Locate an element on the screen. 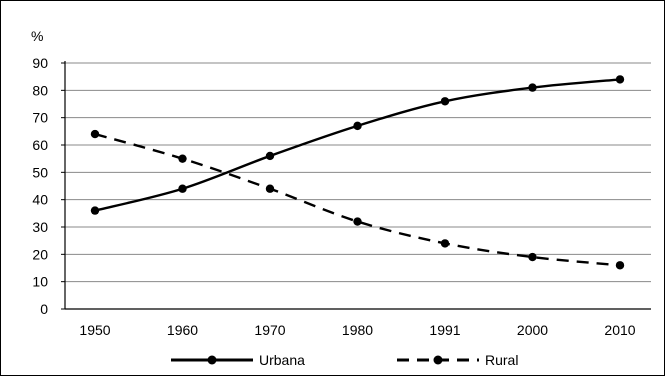 This screenshot has width=665, height=377. y-tick-label: 80 is located at coordinates (40, 90).